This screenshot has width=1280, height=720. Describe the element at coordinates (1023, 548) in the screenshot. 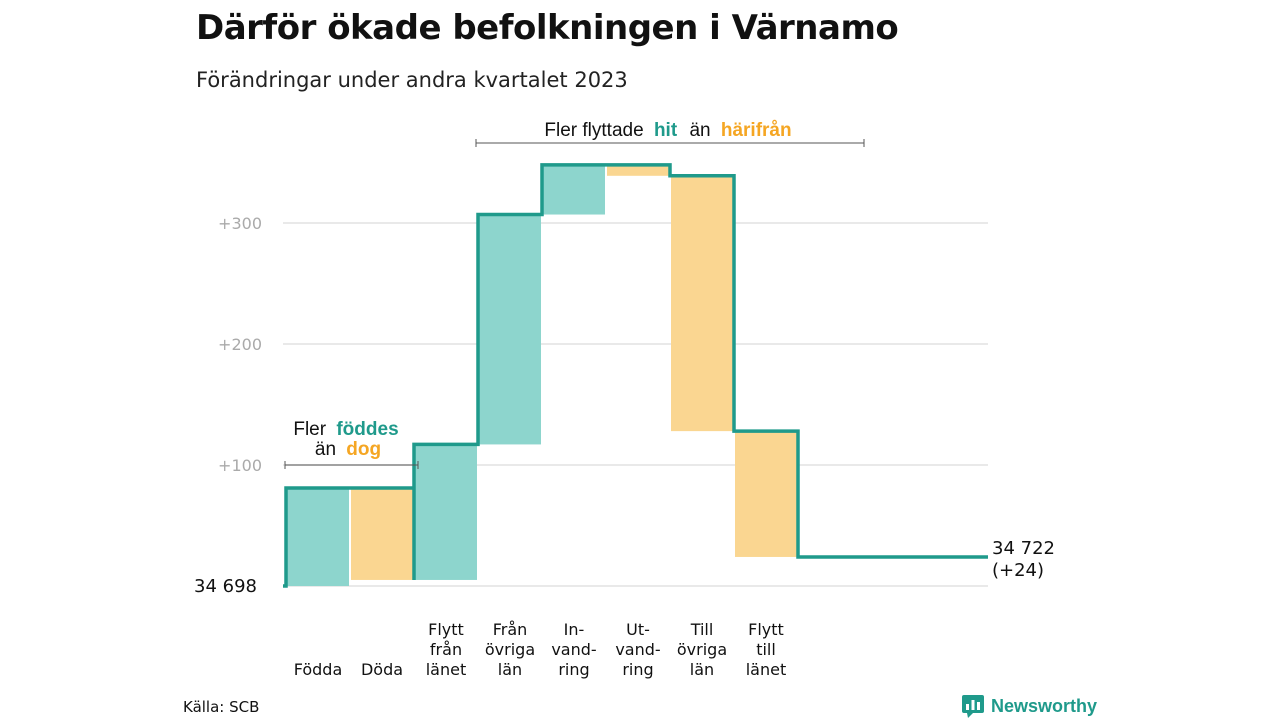

I see `end-value-label: 34 722` at that location.